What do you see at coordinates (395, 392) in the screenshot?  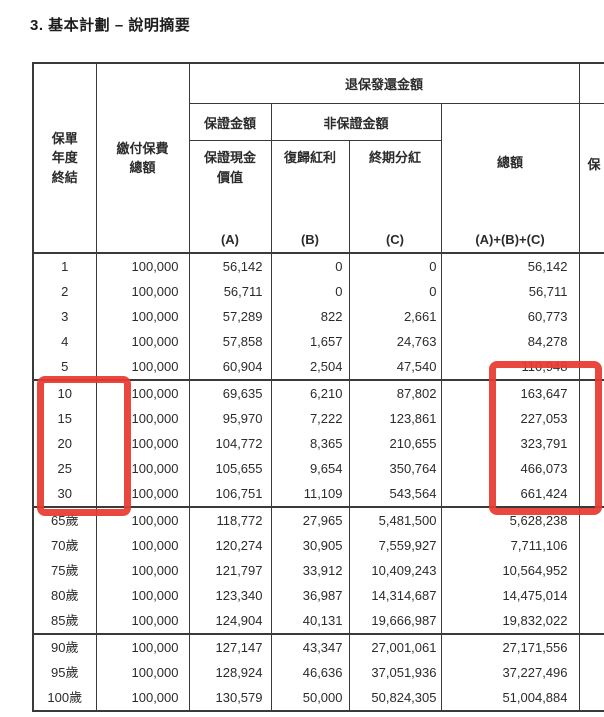 I see `value-cell: 87,802` at bounding box center [395, 392].